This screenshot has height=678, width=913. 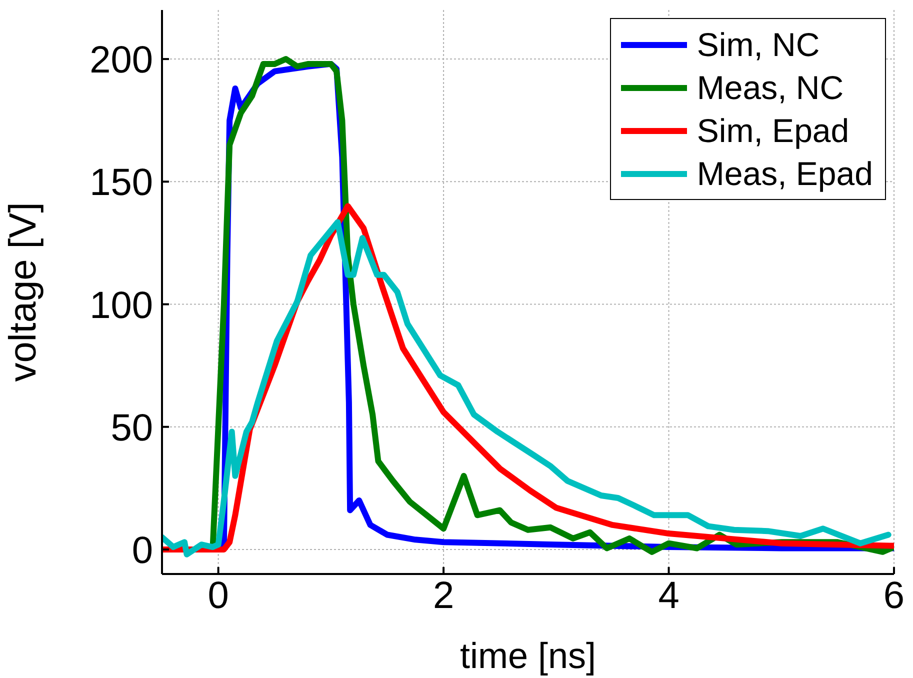 I want to click on legend-label: Sim, Epad, so click(x=773, y=131).